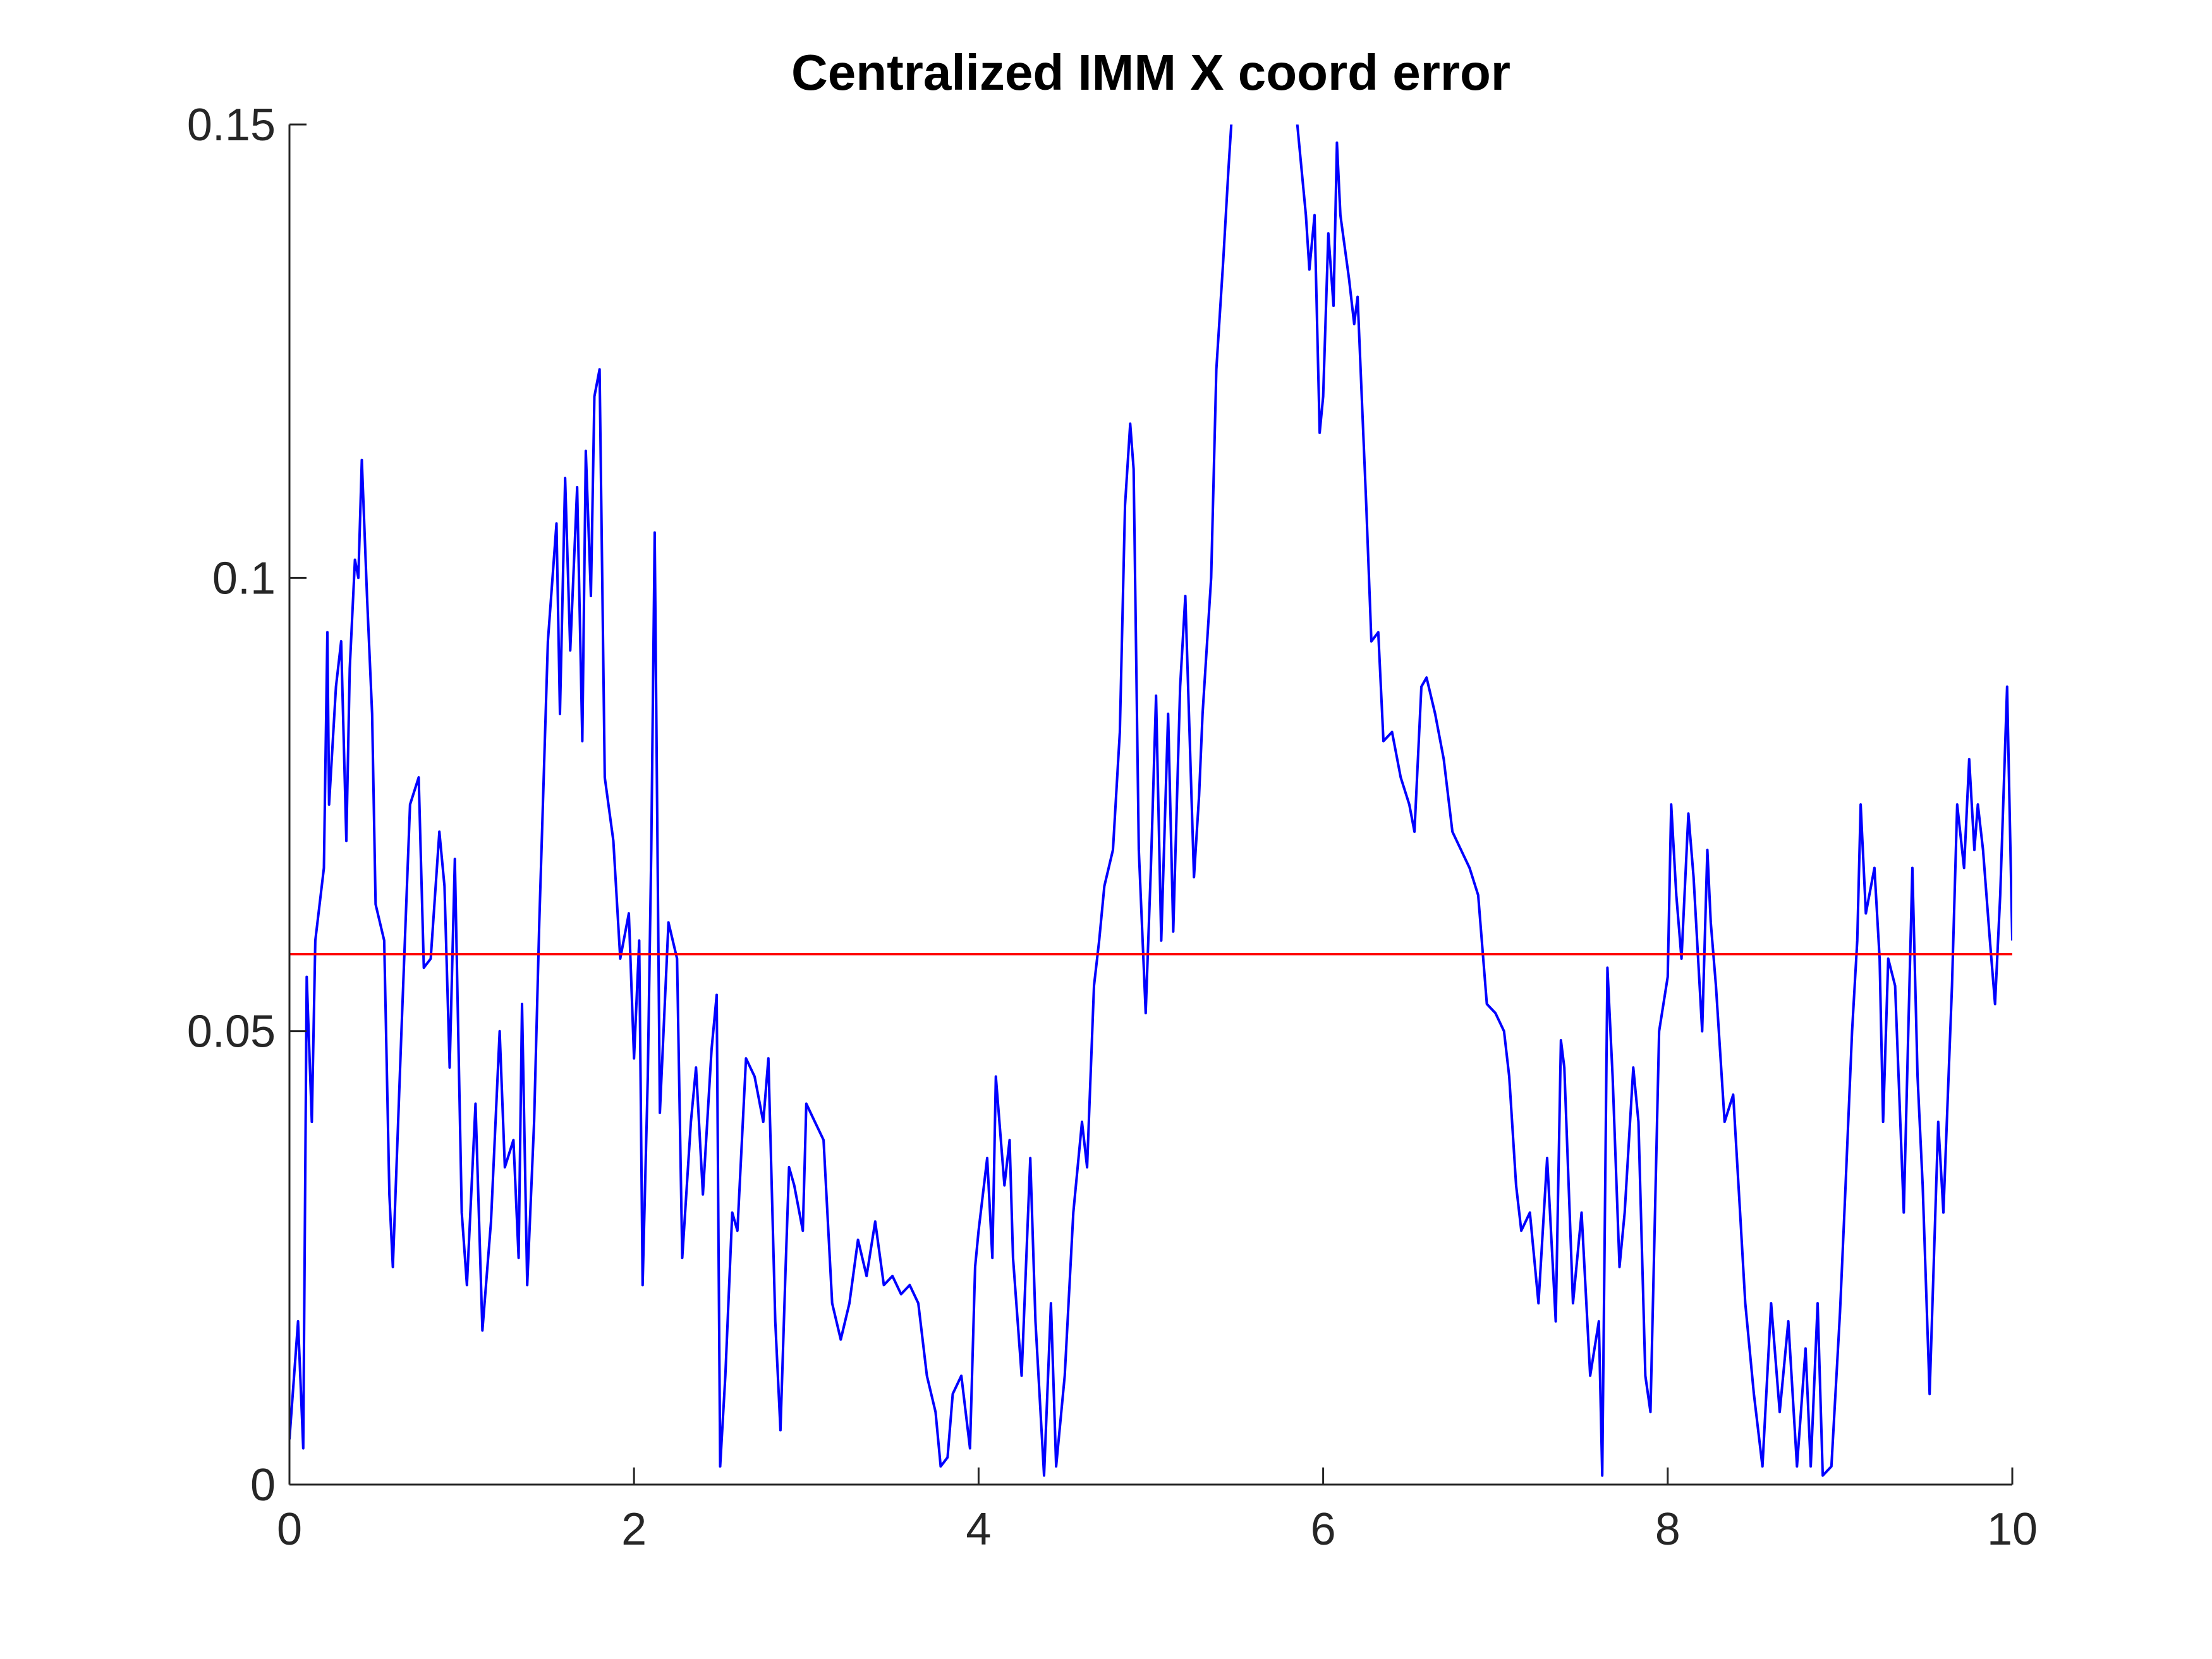 The height and width of the screenshot is (1659, 2212). I want to click on x-tick-label: 8, so click(1667, 1529).